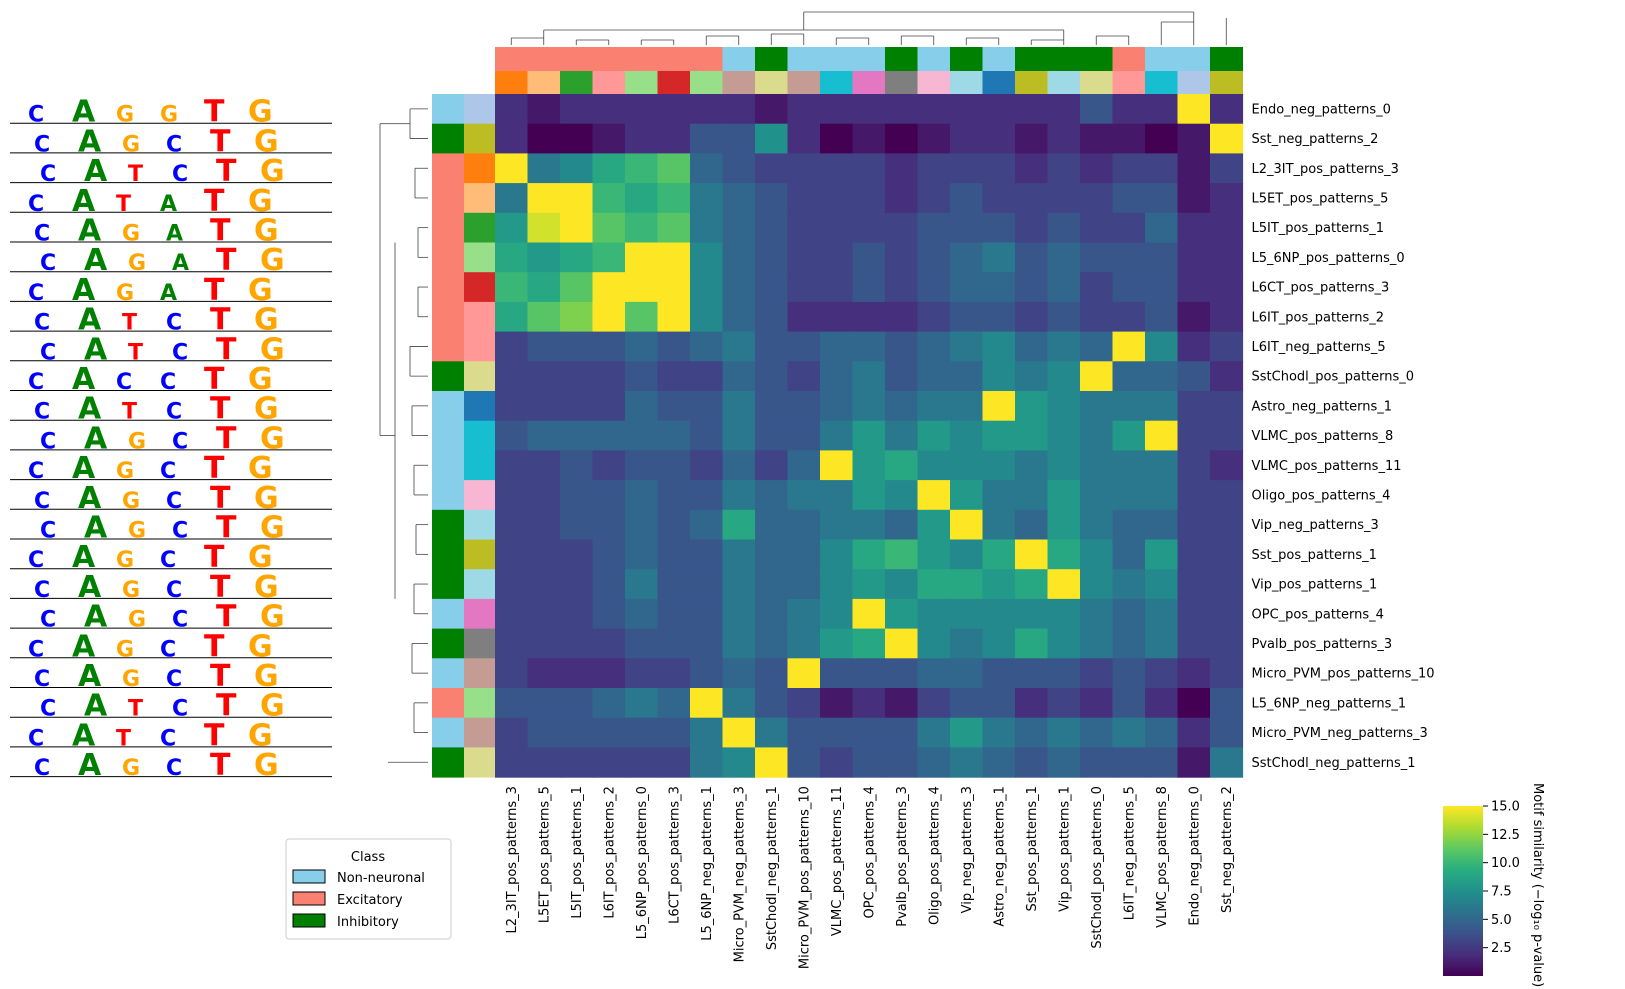  Describe the element at coordinates (1333, 377) in the screenshot. I see `row-label: SstChodl_pos_patterns_0` at that location.